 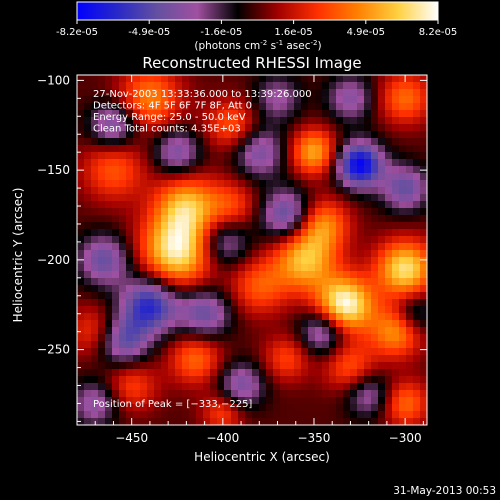 What do you see at coordinates (257, 11) in the screenshot?
I see `colorbar-frame` at bounding box center [257, 11].